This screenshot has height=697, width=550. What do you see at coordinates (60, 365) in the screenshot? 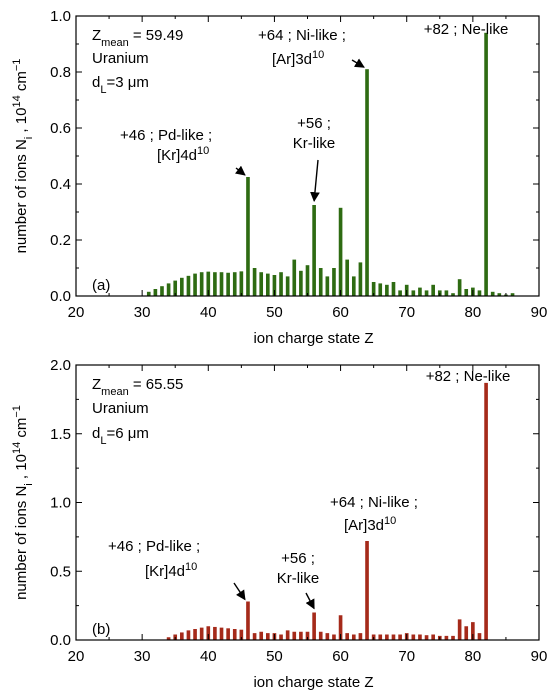
I see `y-tick-label: 2.0` at bounding box center [60, 365].